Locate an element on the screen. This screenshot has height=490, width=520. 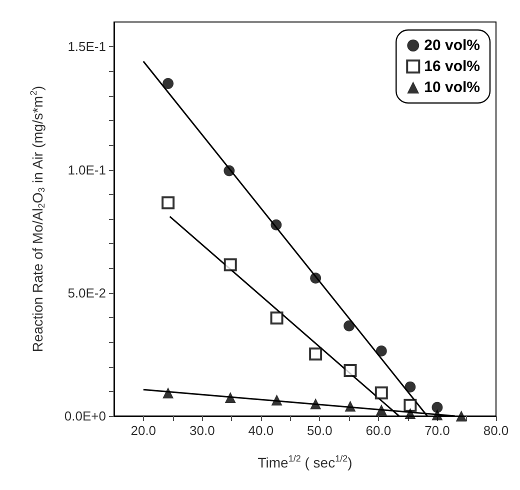
x-tick-label: 30.0 is located at coordinates (202, 430).